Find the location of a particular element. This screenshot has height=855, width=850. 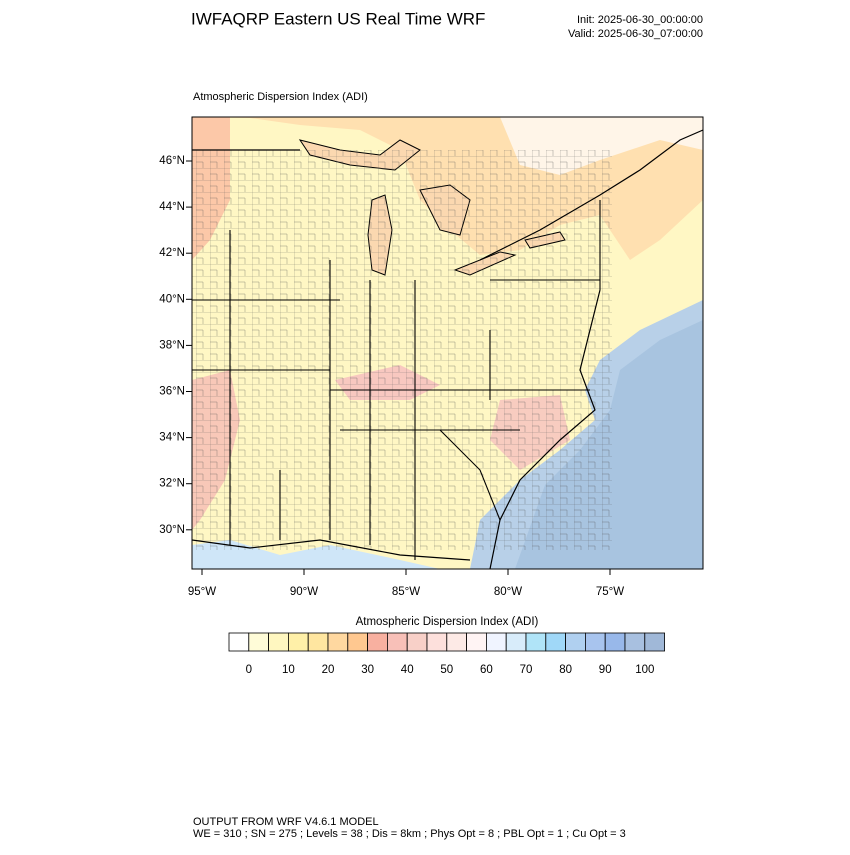

colorbar-tick-label: 70 is located at coordinates (526, 670).